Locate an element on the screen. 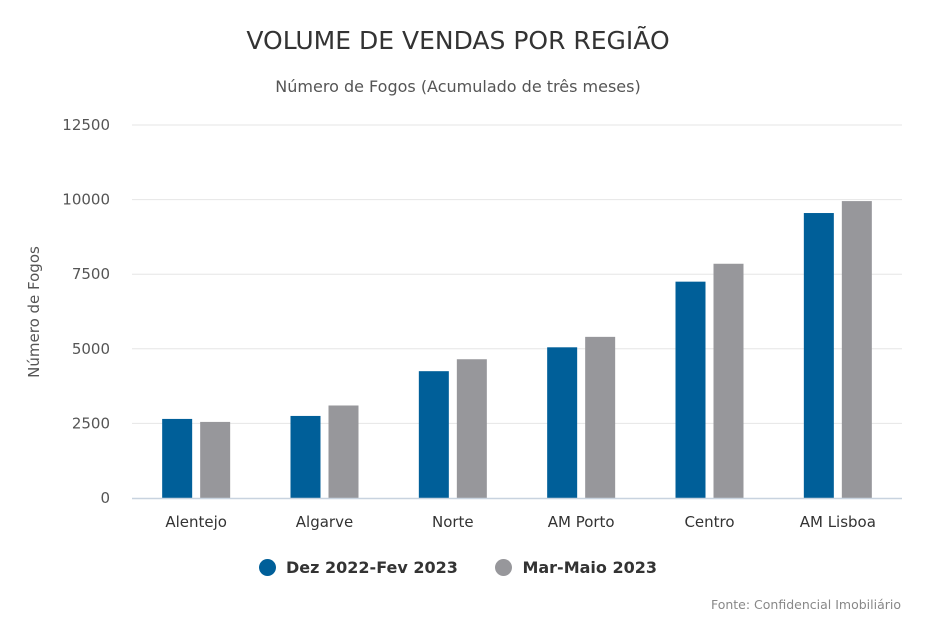 Image resolution: width=941 pixels, height=642 pixels. legend-item-series-2: Mar-Maio 2023 is located at coordinates (576, 567).